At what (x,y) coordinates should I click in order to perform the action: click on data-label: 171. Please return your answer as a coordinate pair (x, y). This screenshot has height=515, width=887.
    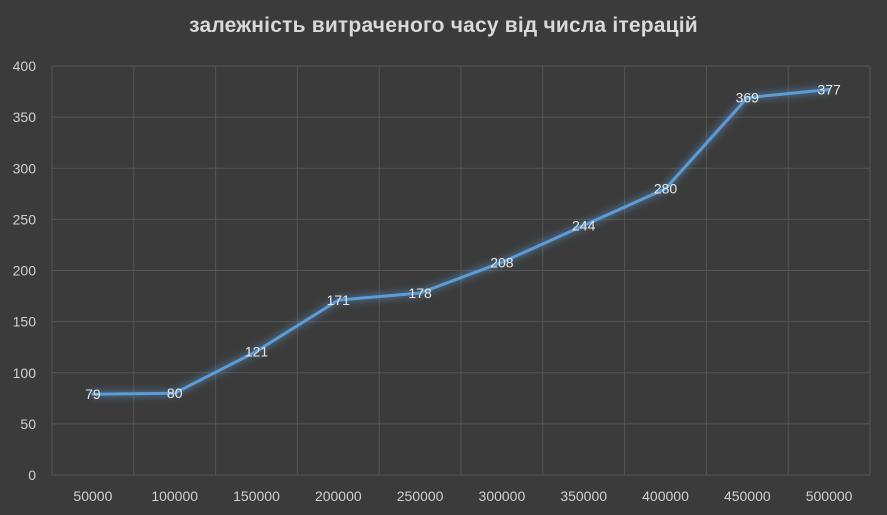
    Looking at the image, I should click on (339, 300).